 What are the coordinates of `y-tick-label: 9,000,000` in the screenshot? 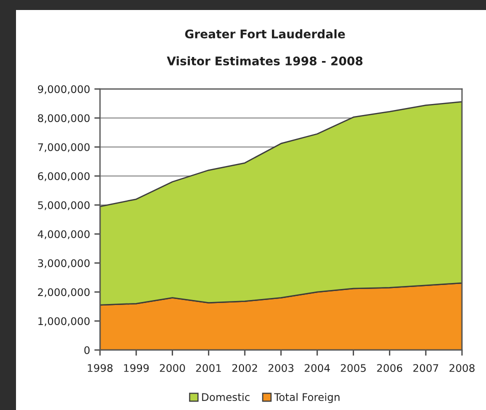 It's located at (64, 89).